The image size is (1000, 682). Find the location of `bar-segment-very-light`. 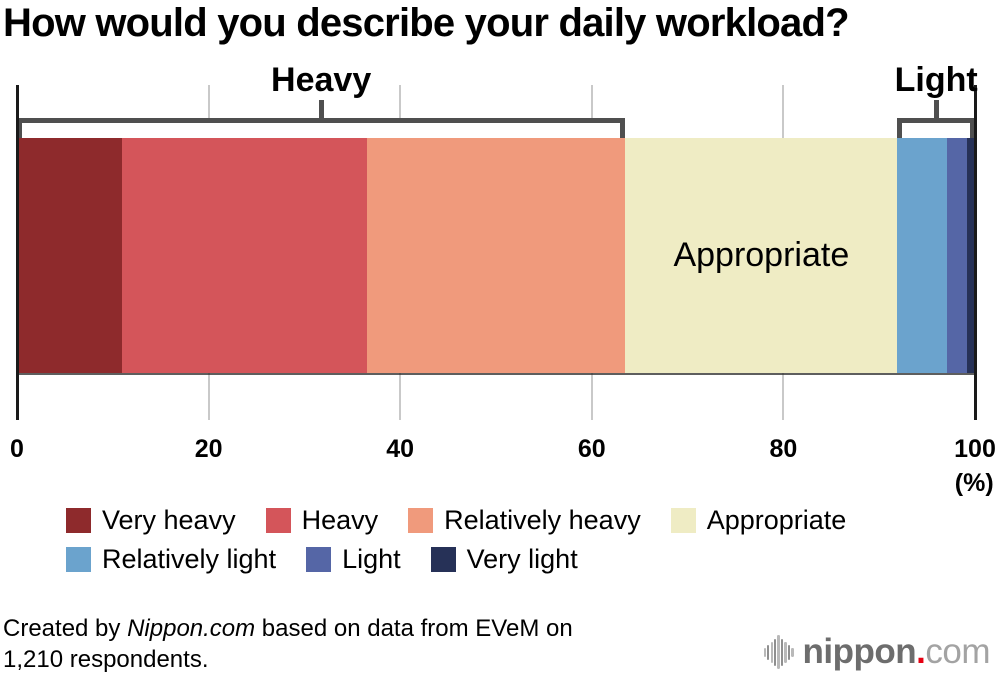

bar-segment-very-light is located at coordinates (971, 255).